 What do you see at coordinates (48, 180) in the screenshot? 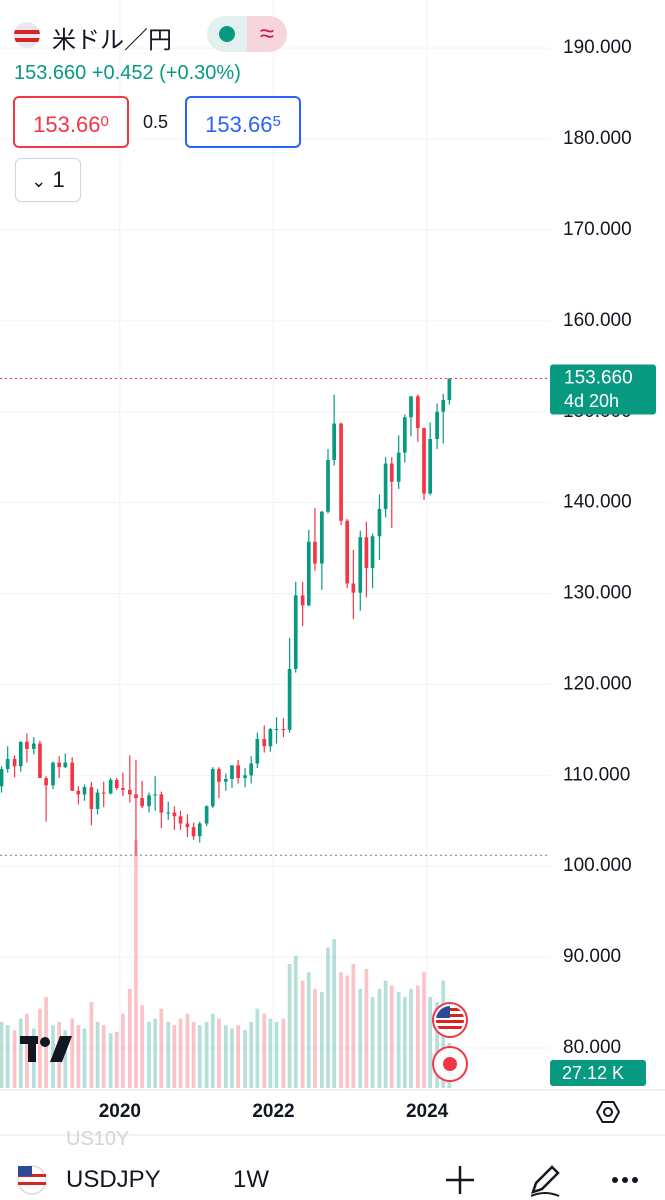
I see `indicator-toggle: ⌄ 1` at bounding box center [48, 180].